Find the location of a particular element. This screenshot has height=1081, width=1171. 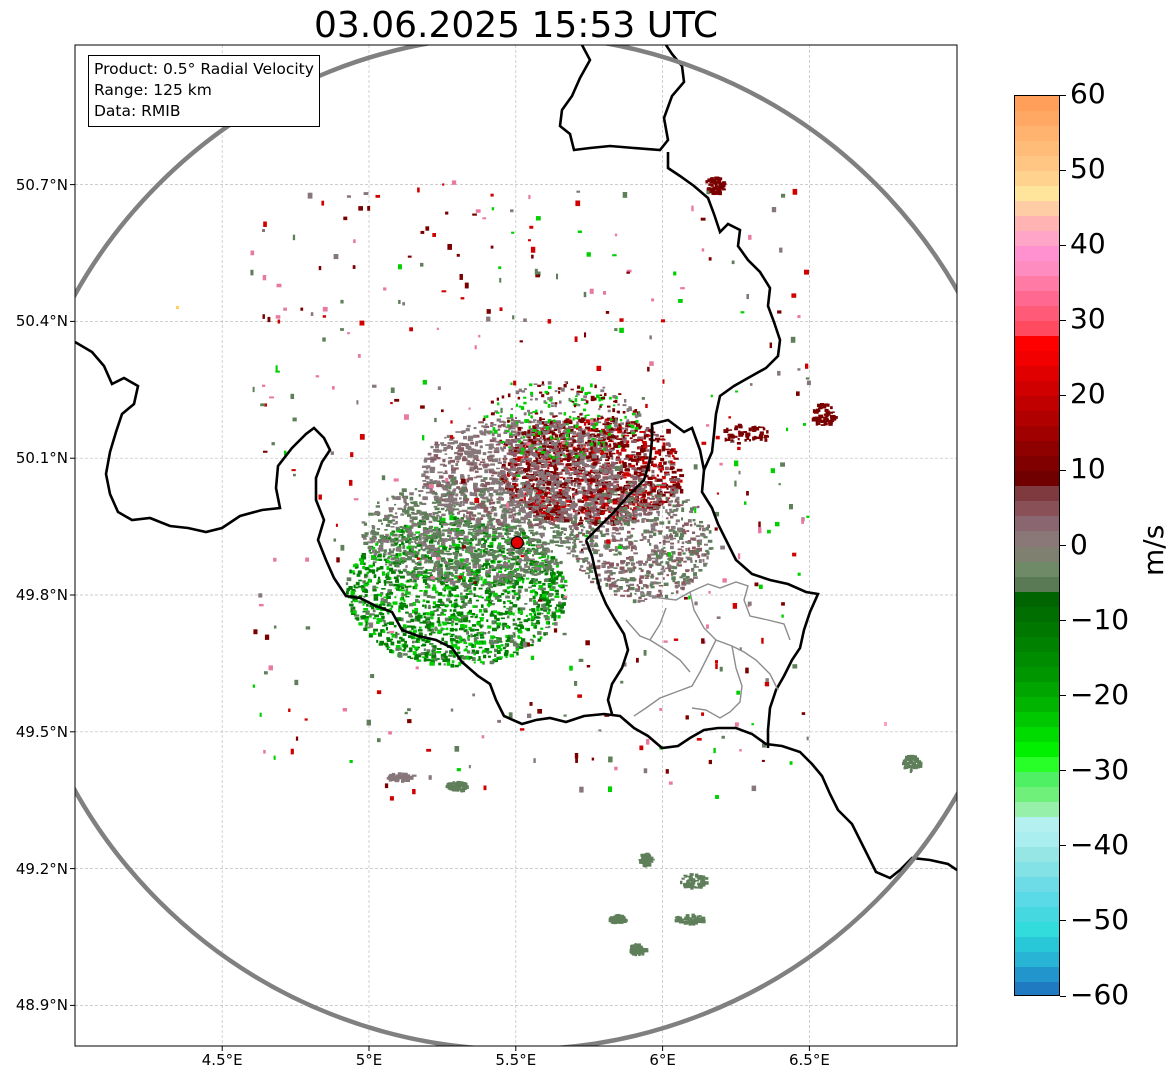

colorbar is located at coordinates (1037, 545).